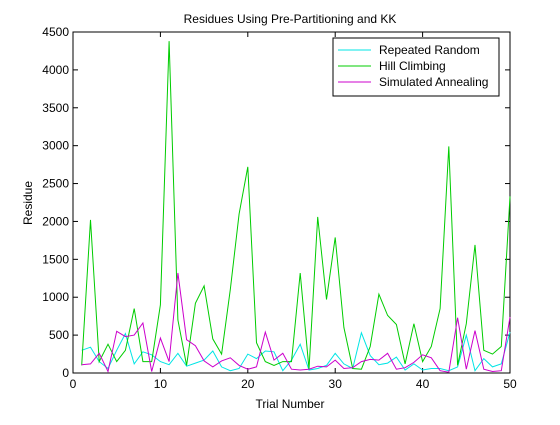  What do you see at coordinates (59, 335) in the screenshot?
I see `y-tick-label: 500` at bounding box center [59, 335].